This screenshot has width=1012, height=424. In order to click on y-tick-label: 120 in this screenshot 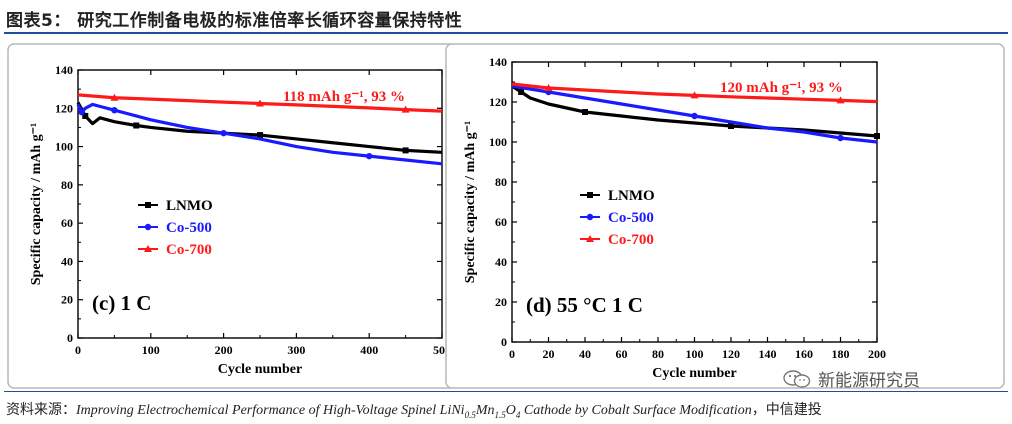, I will do `click(498, 102)`.